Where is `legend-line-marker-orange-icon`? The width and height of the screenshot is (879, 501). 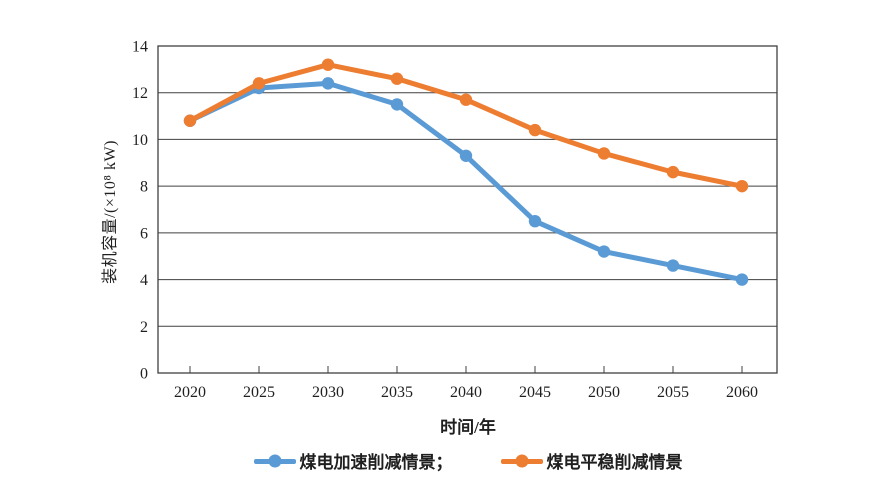 legend-line-marker-orange-icon is located at coordinates (521, 461).